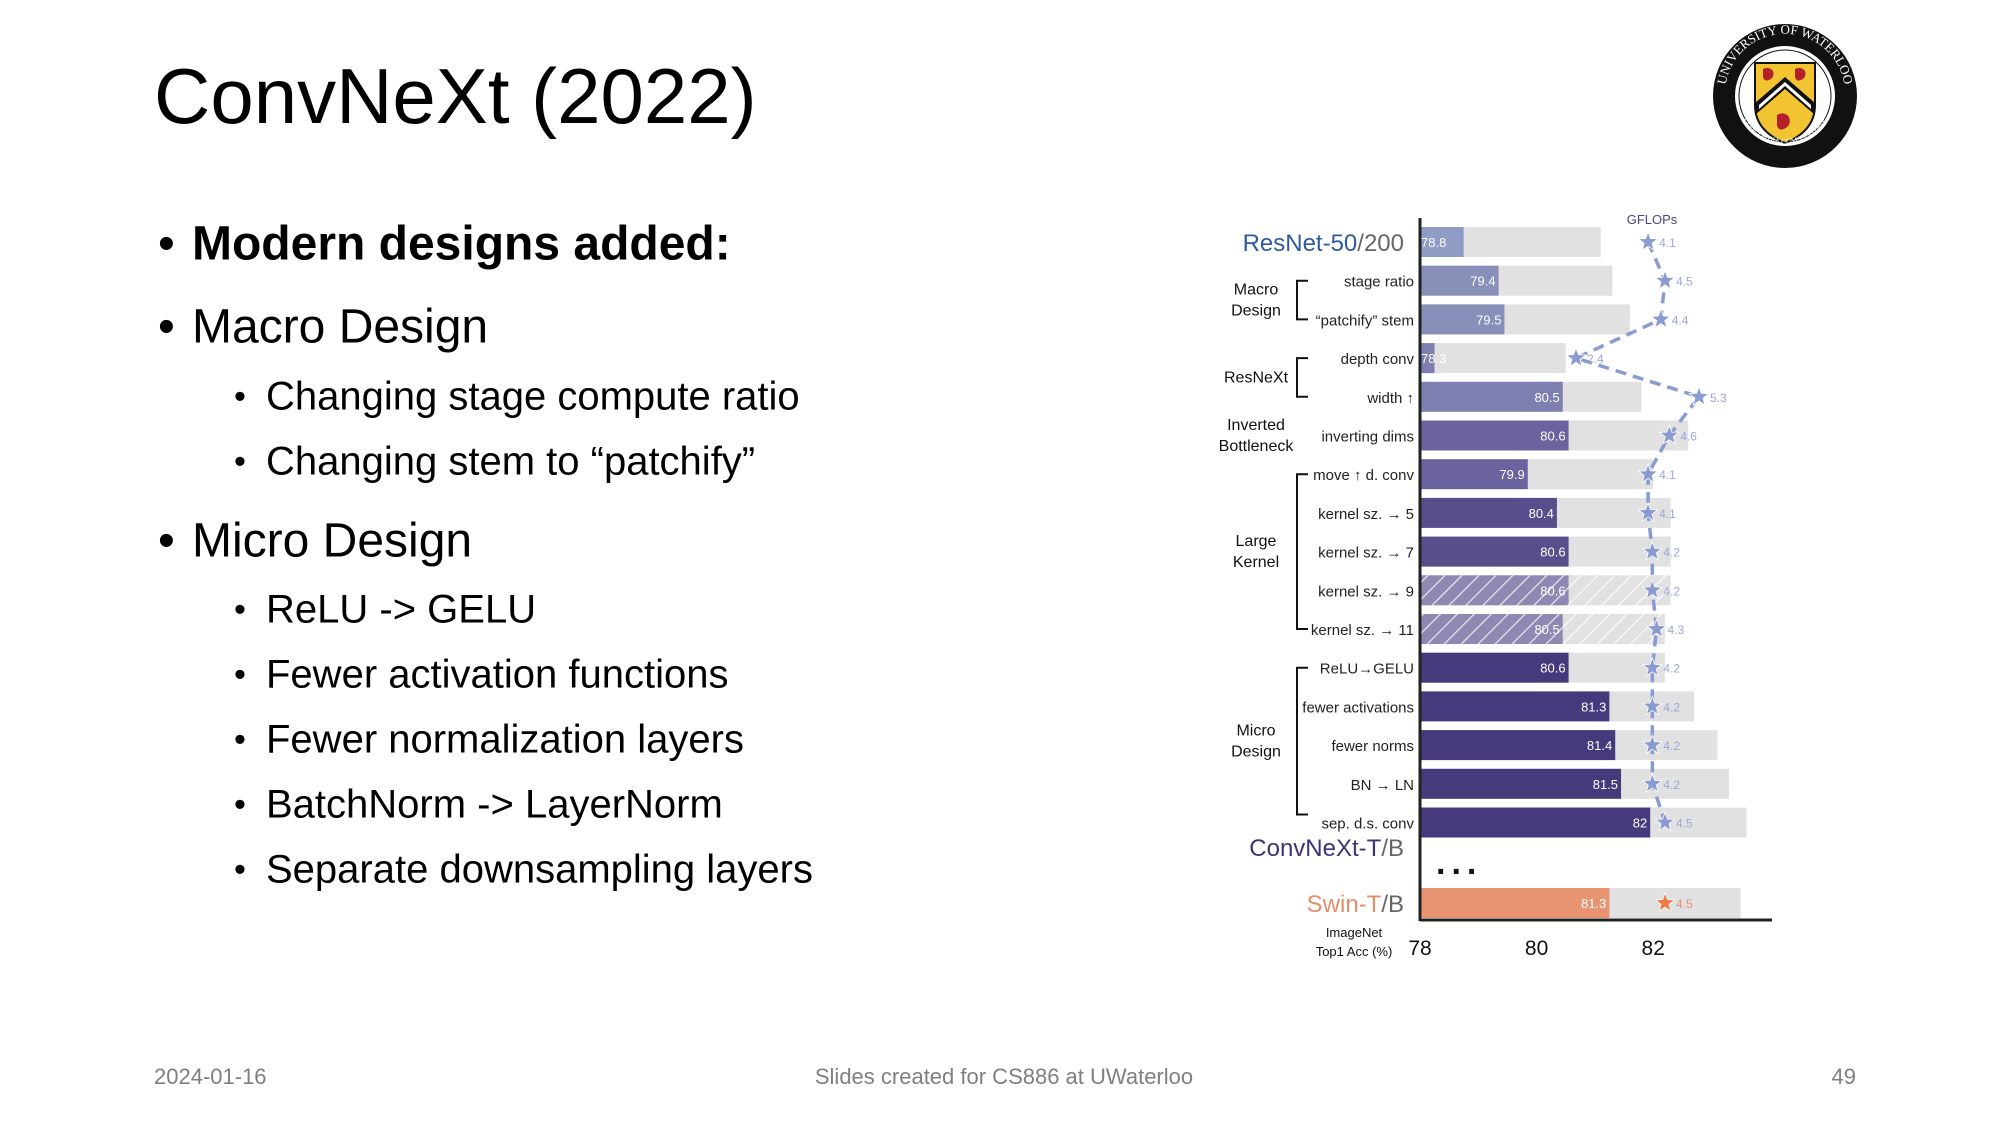 The width and height of the screenshot is (2000, 1125). What do you see at coordinates (332, 541) in the screenshot?
I see `bullet-text: Micro Design` at bounding box center [332, 541].